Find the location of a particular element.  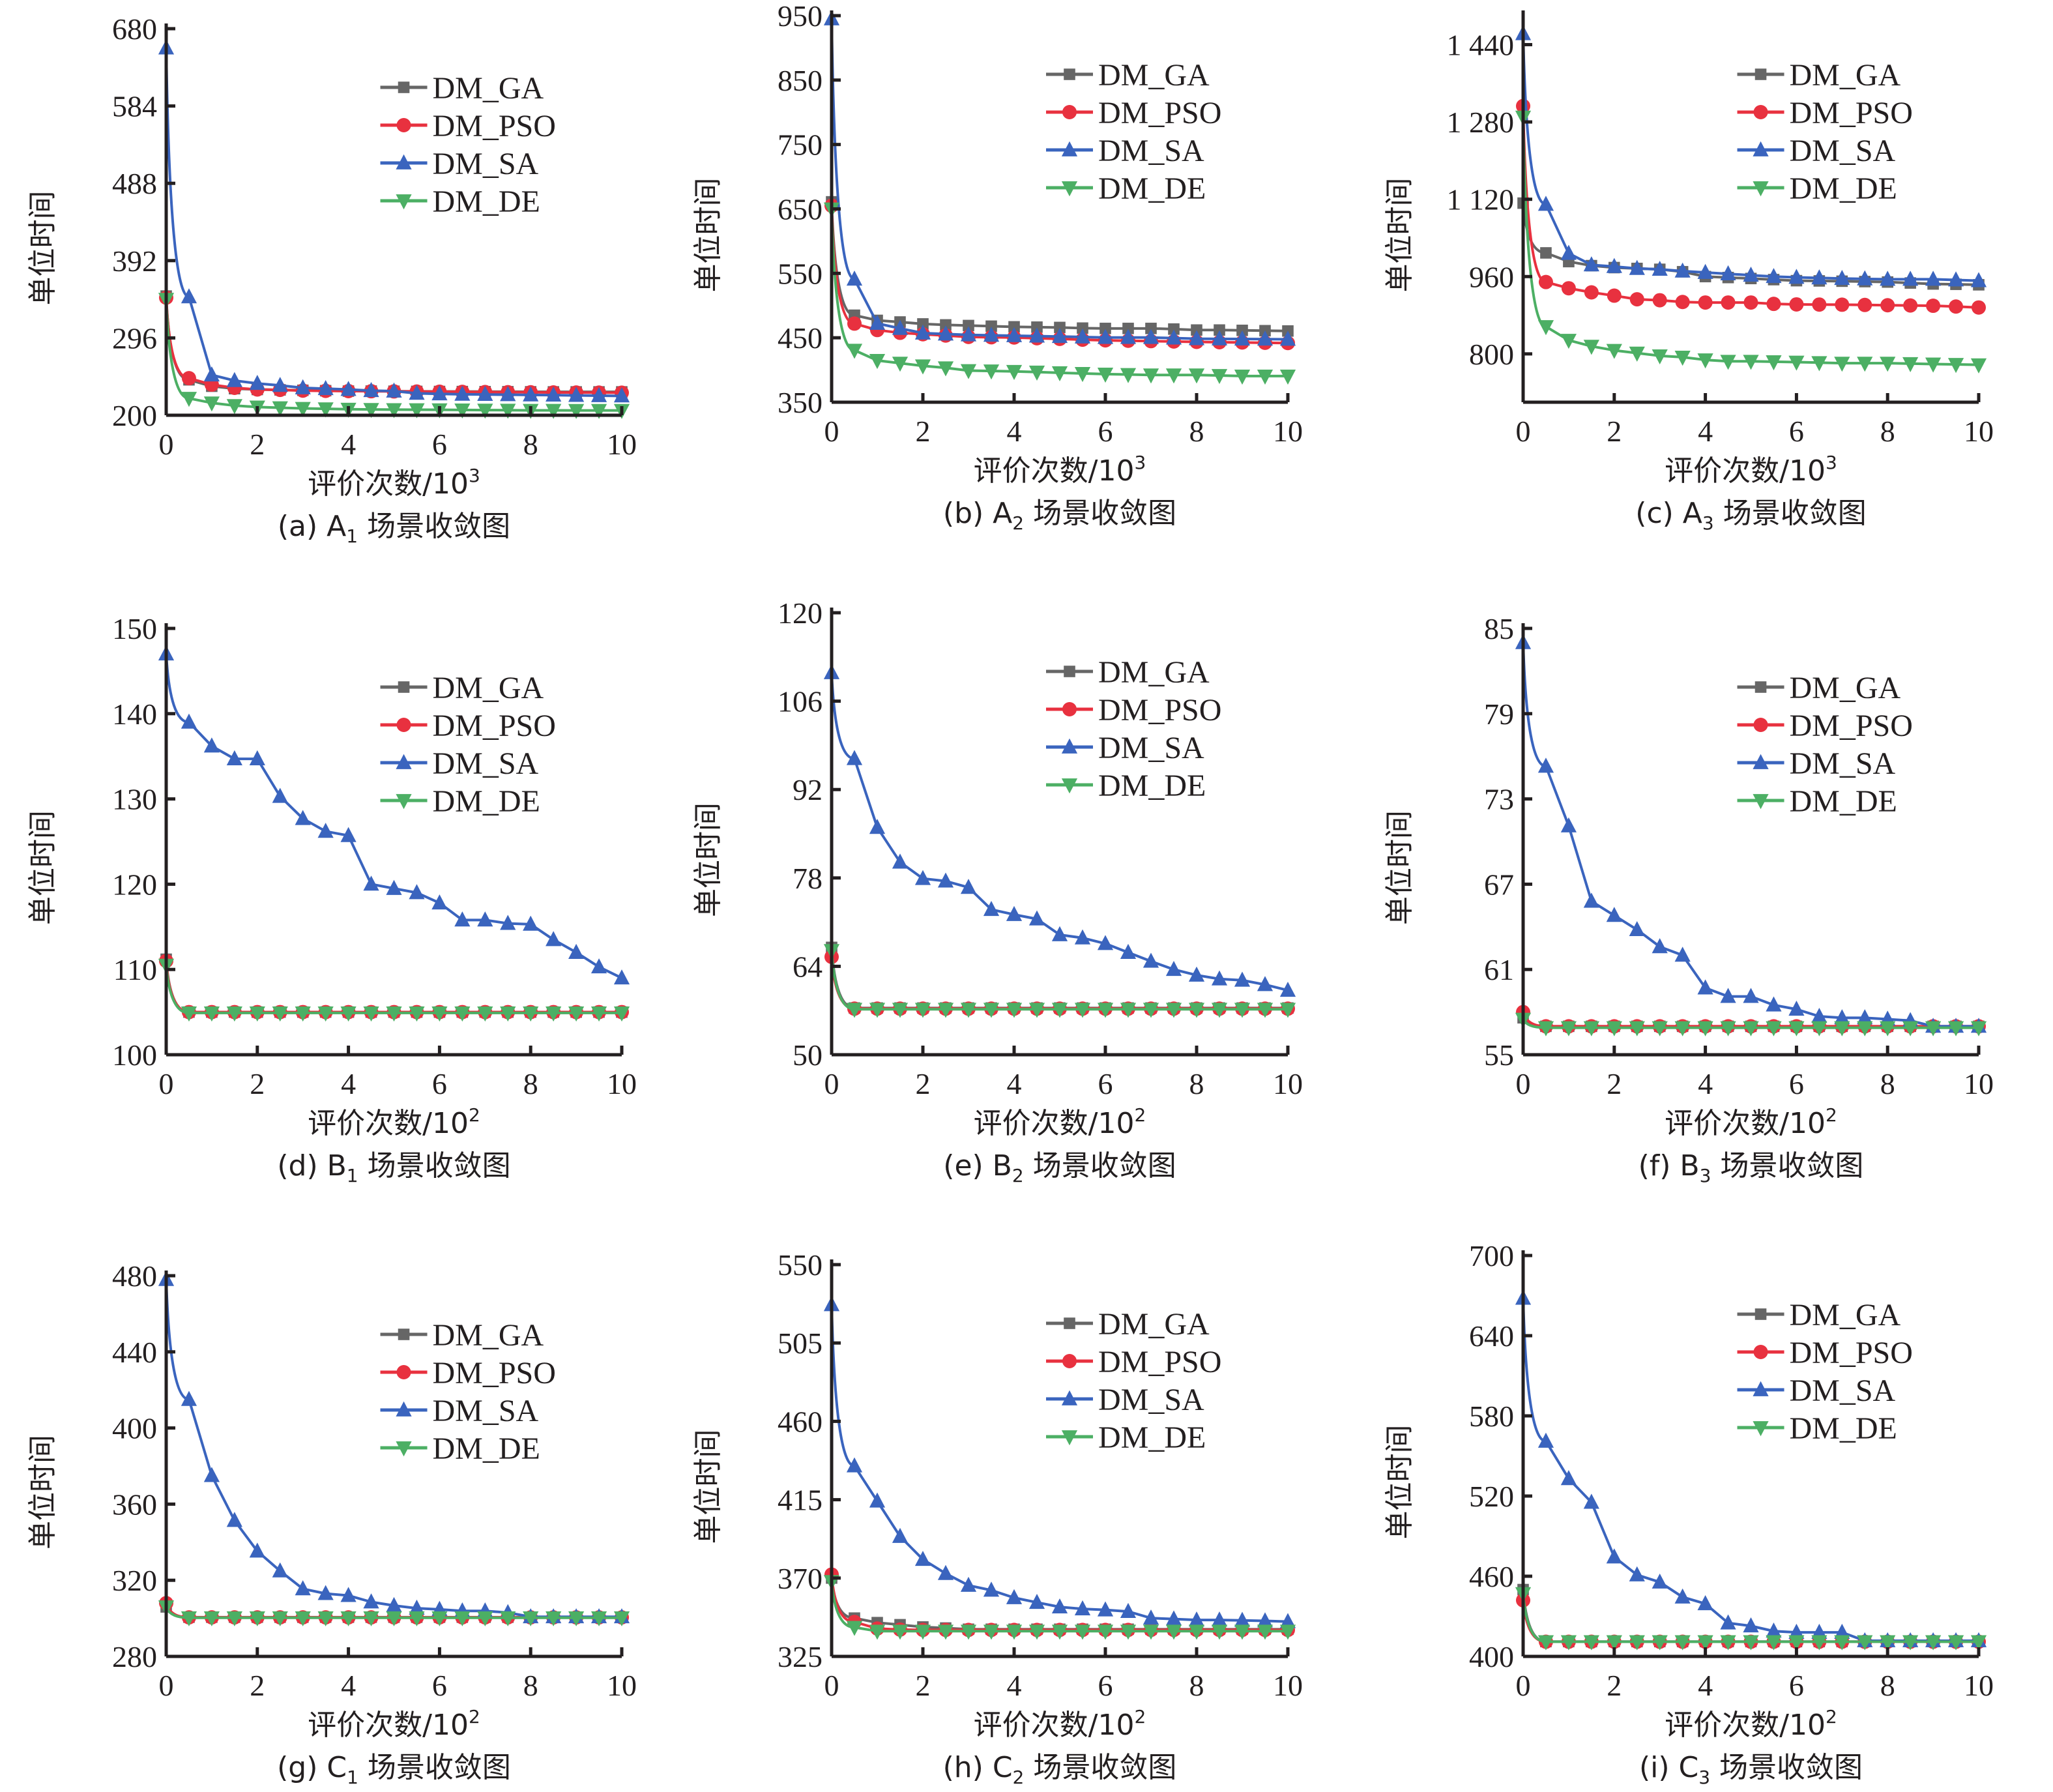

y-tick-label: 488 is located at coordinates (134, 183).